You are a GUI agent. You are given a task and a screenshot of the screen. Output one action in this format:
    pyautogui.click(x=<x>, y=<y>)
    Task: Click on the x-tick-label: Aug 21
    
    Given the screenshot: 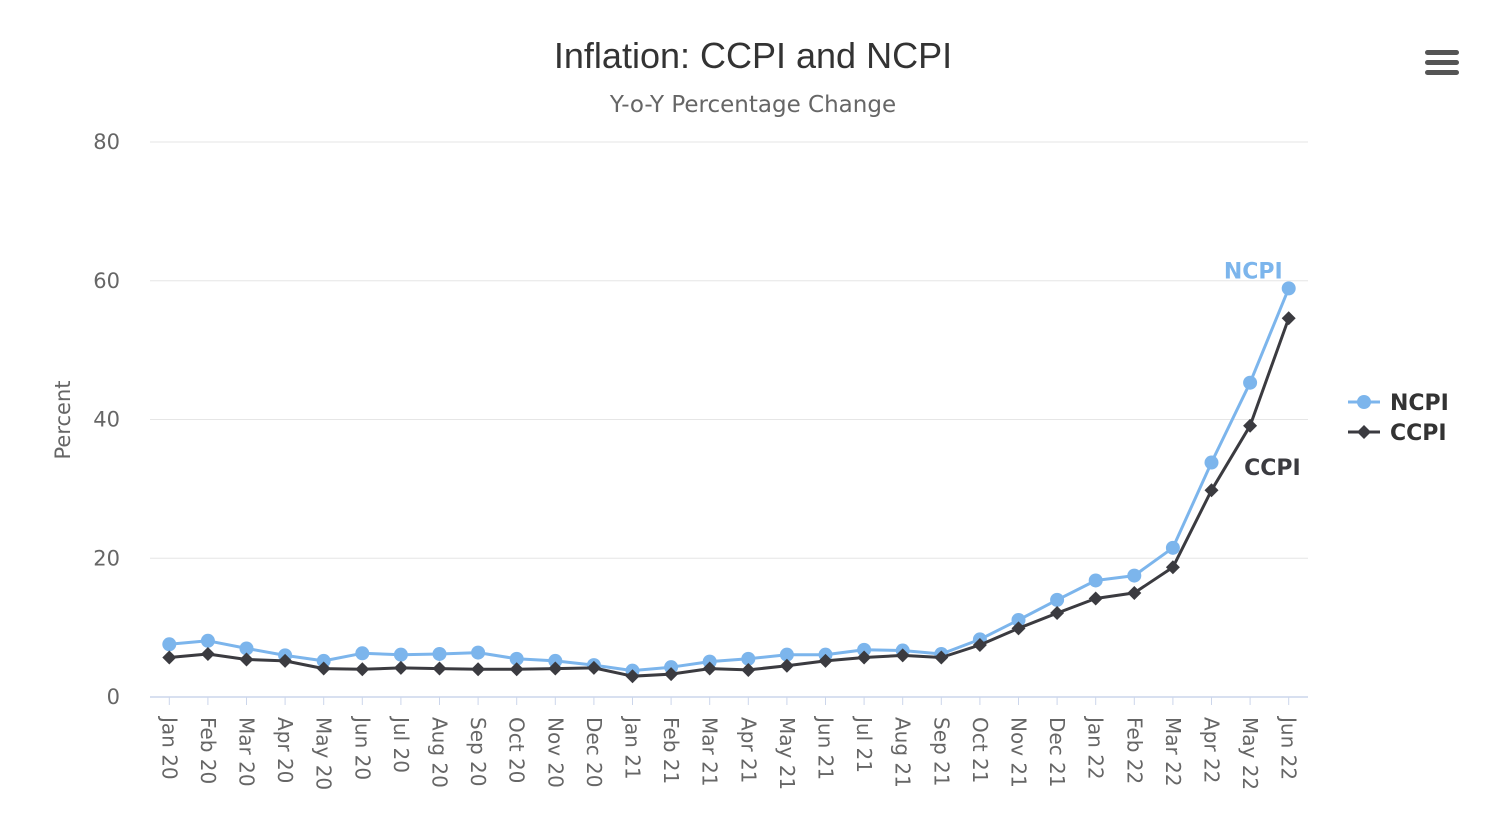 What is the action you would take?
    pyautogui.click(x=903, y=752)
    